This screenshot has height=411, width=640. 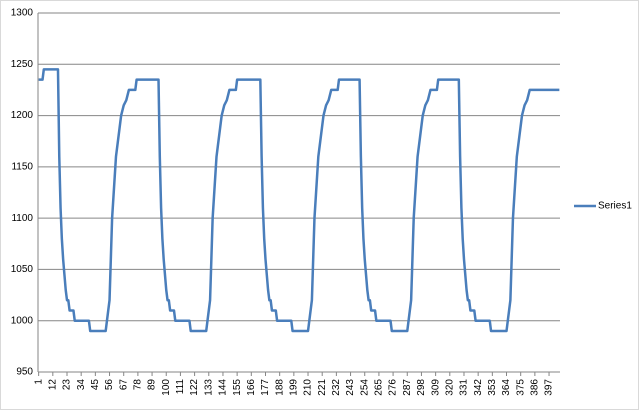 I want to click on x-tick-label: 89, so click(x=152, y=385).